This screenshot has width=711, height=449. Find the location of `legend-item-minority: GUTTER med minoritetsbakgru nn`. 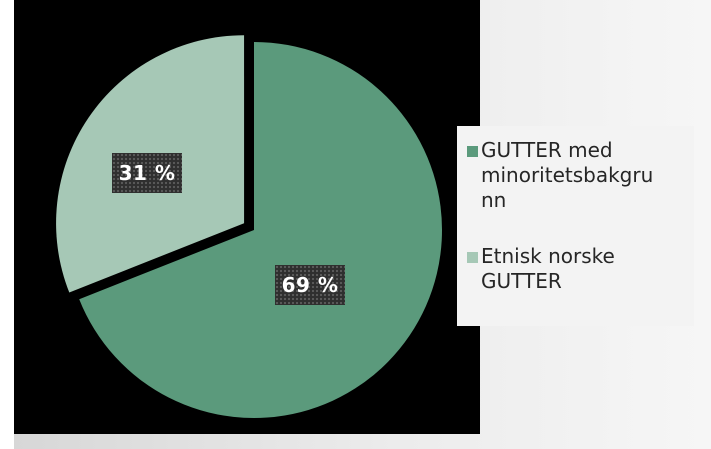

legend-item-minority: GUTTER med minoritetsbakgru nn is located at coordinates (577, 175).